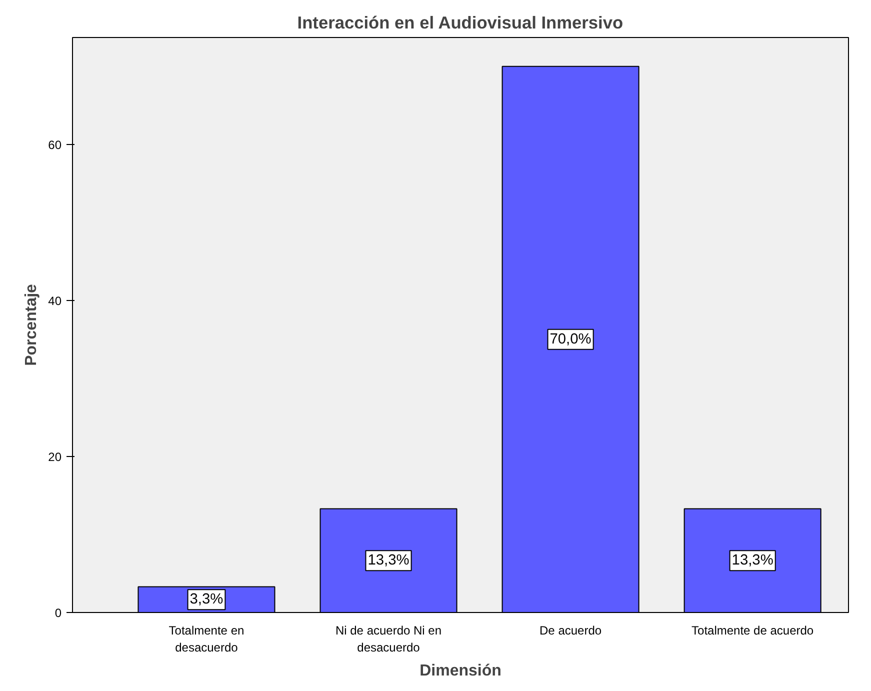 Image resolution: width=871 pixels, height=691 pixels. What do you see at coordinates (388, 639) in the screenshot?
I see `x-tick-label: Ni de acuerdo Ni en desacuerdo` at bounding box center [388, 639].